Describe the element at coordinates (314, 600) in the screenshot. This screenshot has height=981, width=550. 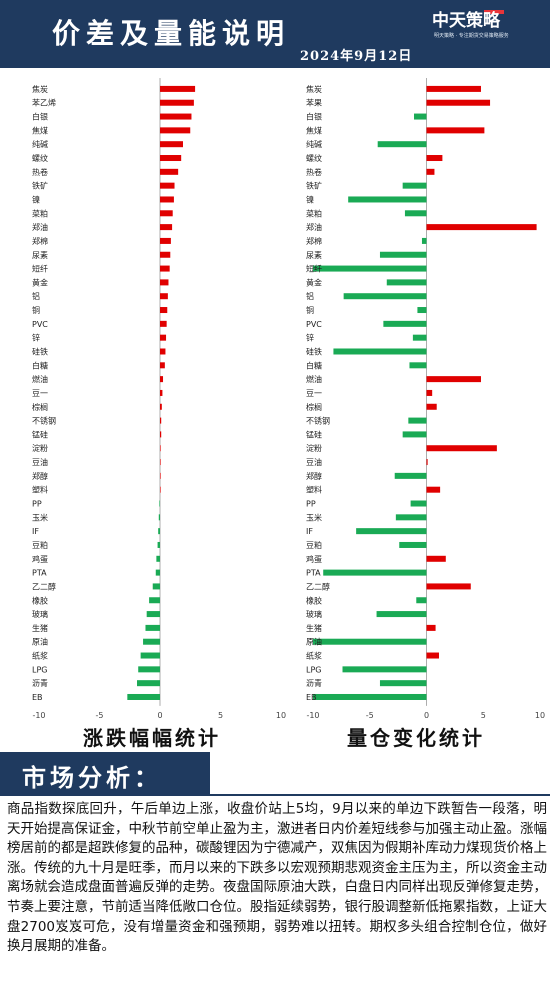
I see `category-label: 橡胶` at that location.